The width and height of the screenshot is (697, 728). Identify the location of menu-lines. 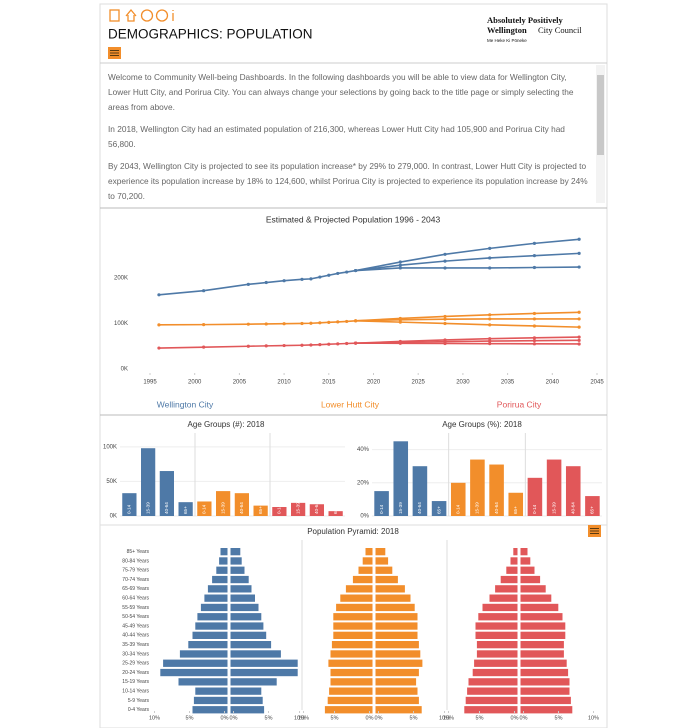
(594, 531).